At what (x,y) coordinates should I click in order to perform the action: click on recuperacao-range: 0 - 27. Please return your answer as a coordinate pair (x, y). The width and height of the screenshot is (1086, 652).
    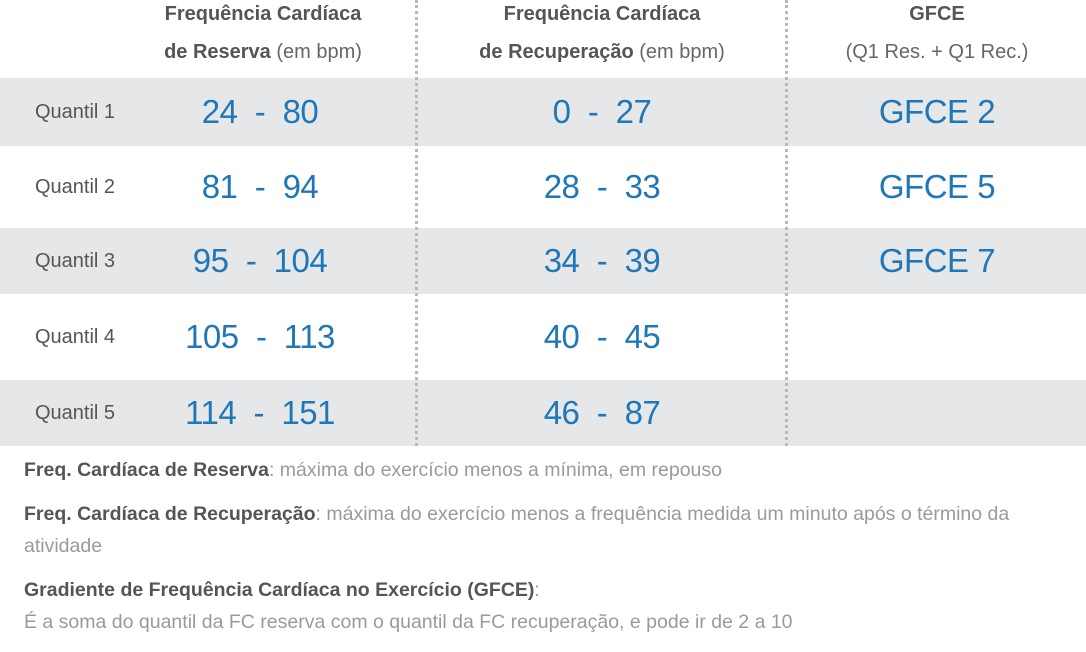
    Looking at the image, I should click on (602, 111).